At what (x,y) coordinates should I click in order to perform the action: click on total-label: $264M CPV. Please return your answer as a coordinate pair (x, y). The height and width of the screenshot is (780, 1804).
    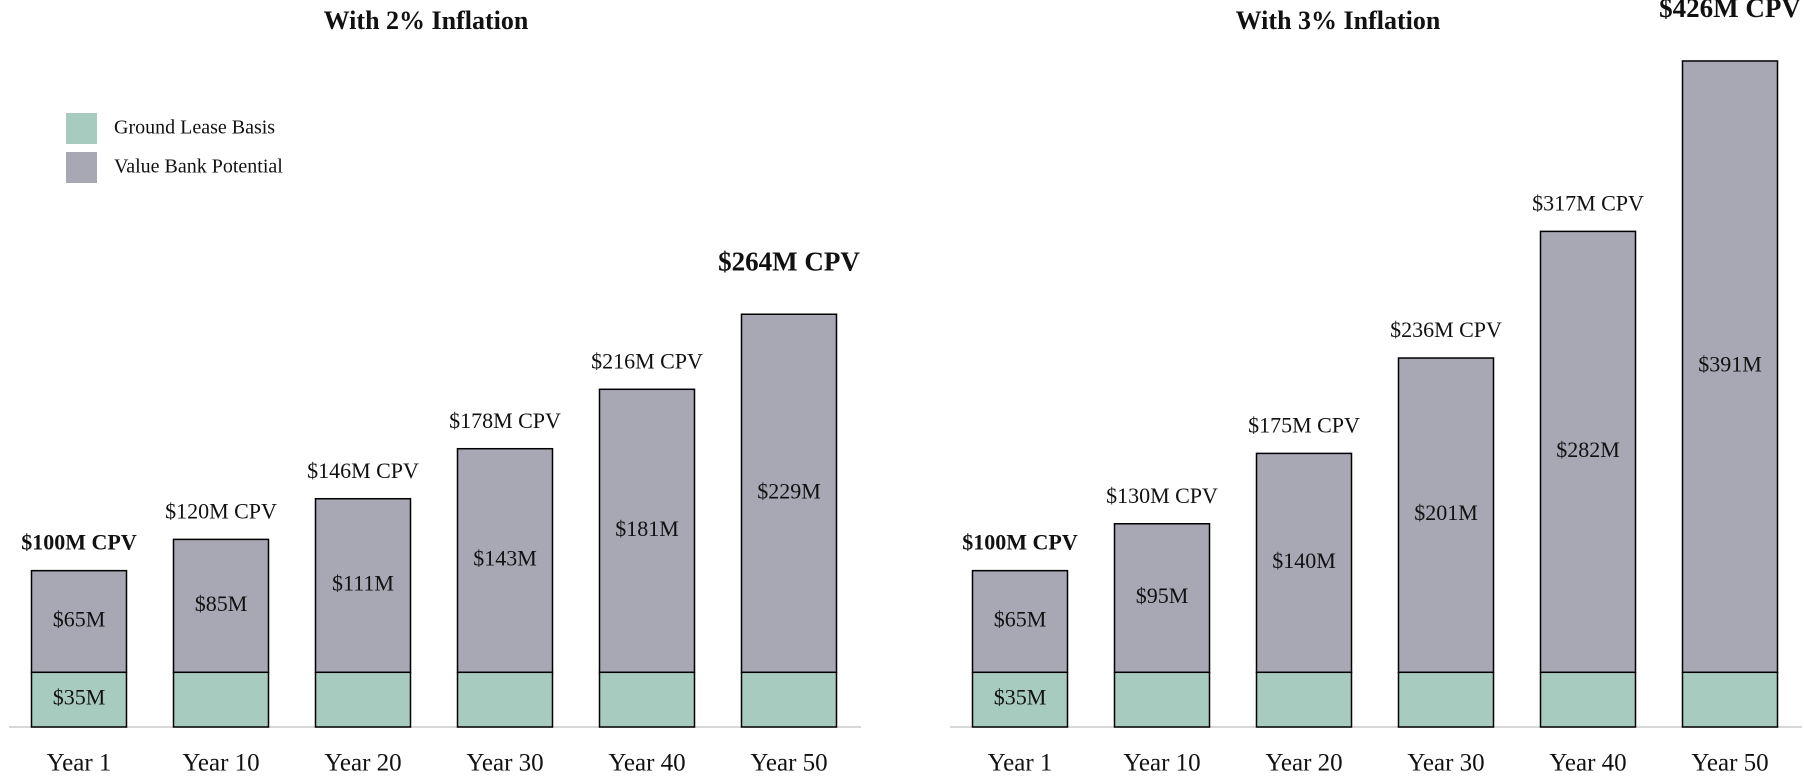
    Looking at the image, I should click on (789, 261).